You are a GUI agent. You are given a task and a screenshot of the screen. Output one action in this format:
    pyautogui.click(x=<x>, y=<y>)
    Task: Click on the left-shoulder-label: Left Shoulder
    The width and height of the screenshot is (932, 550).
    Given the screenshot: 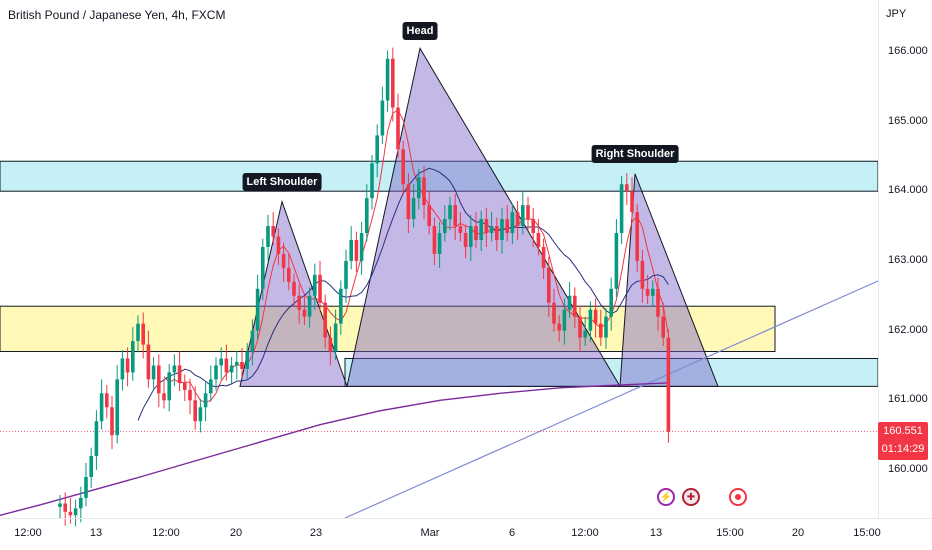 What is the action you would take?
    pyautogui.click(x=282, y=182)
    